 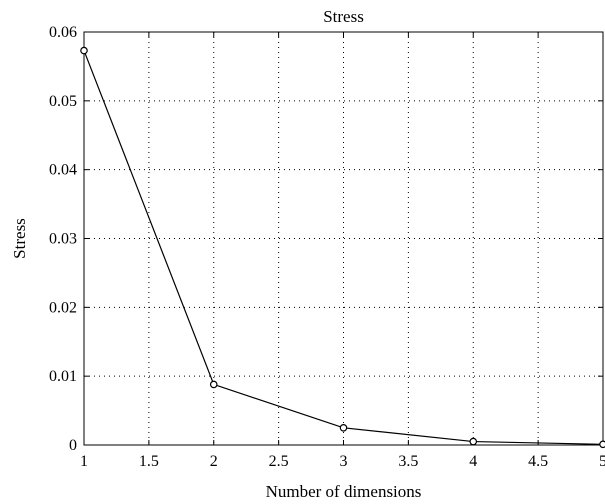 I want to click on y-tick-label: 0, so click(x=73, y=445).